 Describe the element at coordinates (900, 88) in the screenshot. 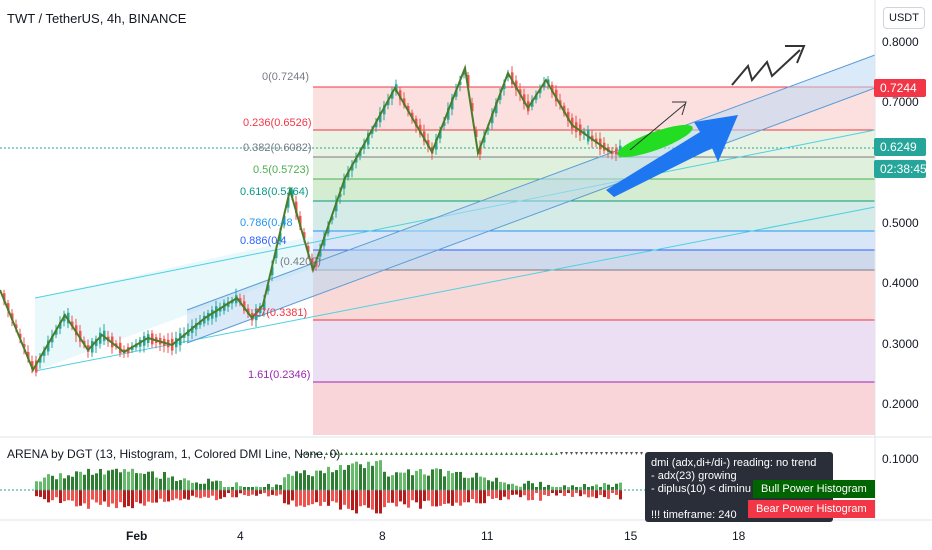

I see `price-tag-top: 0.7244` at that location.